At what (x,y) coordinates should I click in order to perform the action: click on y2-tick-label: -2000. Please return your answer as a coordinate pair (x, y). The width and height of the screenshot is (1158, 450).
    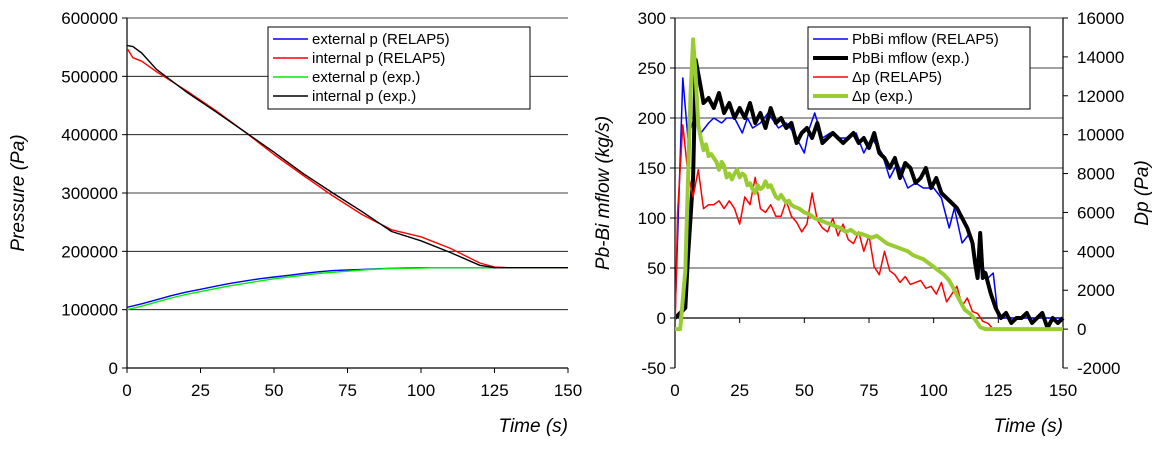
    Looking at the image, I should click on (1098, 368).